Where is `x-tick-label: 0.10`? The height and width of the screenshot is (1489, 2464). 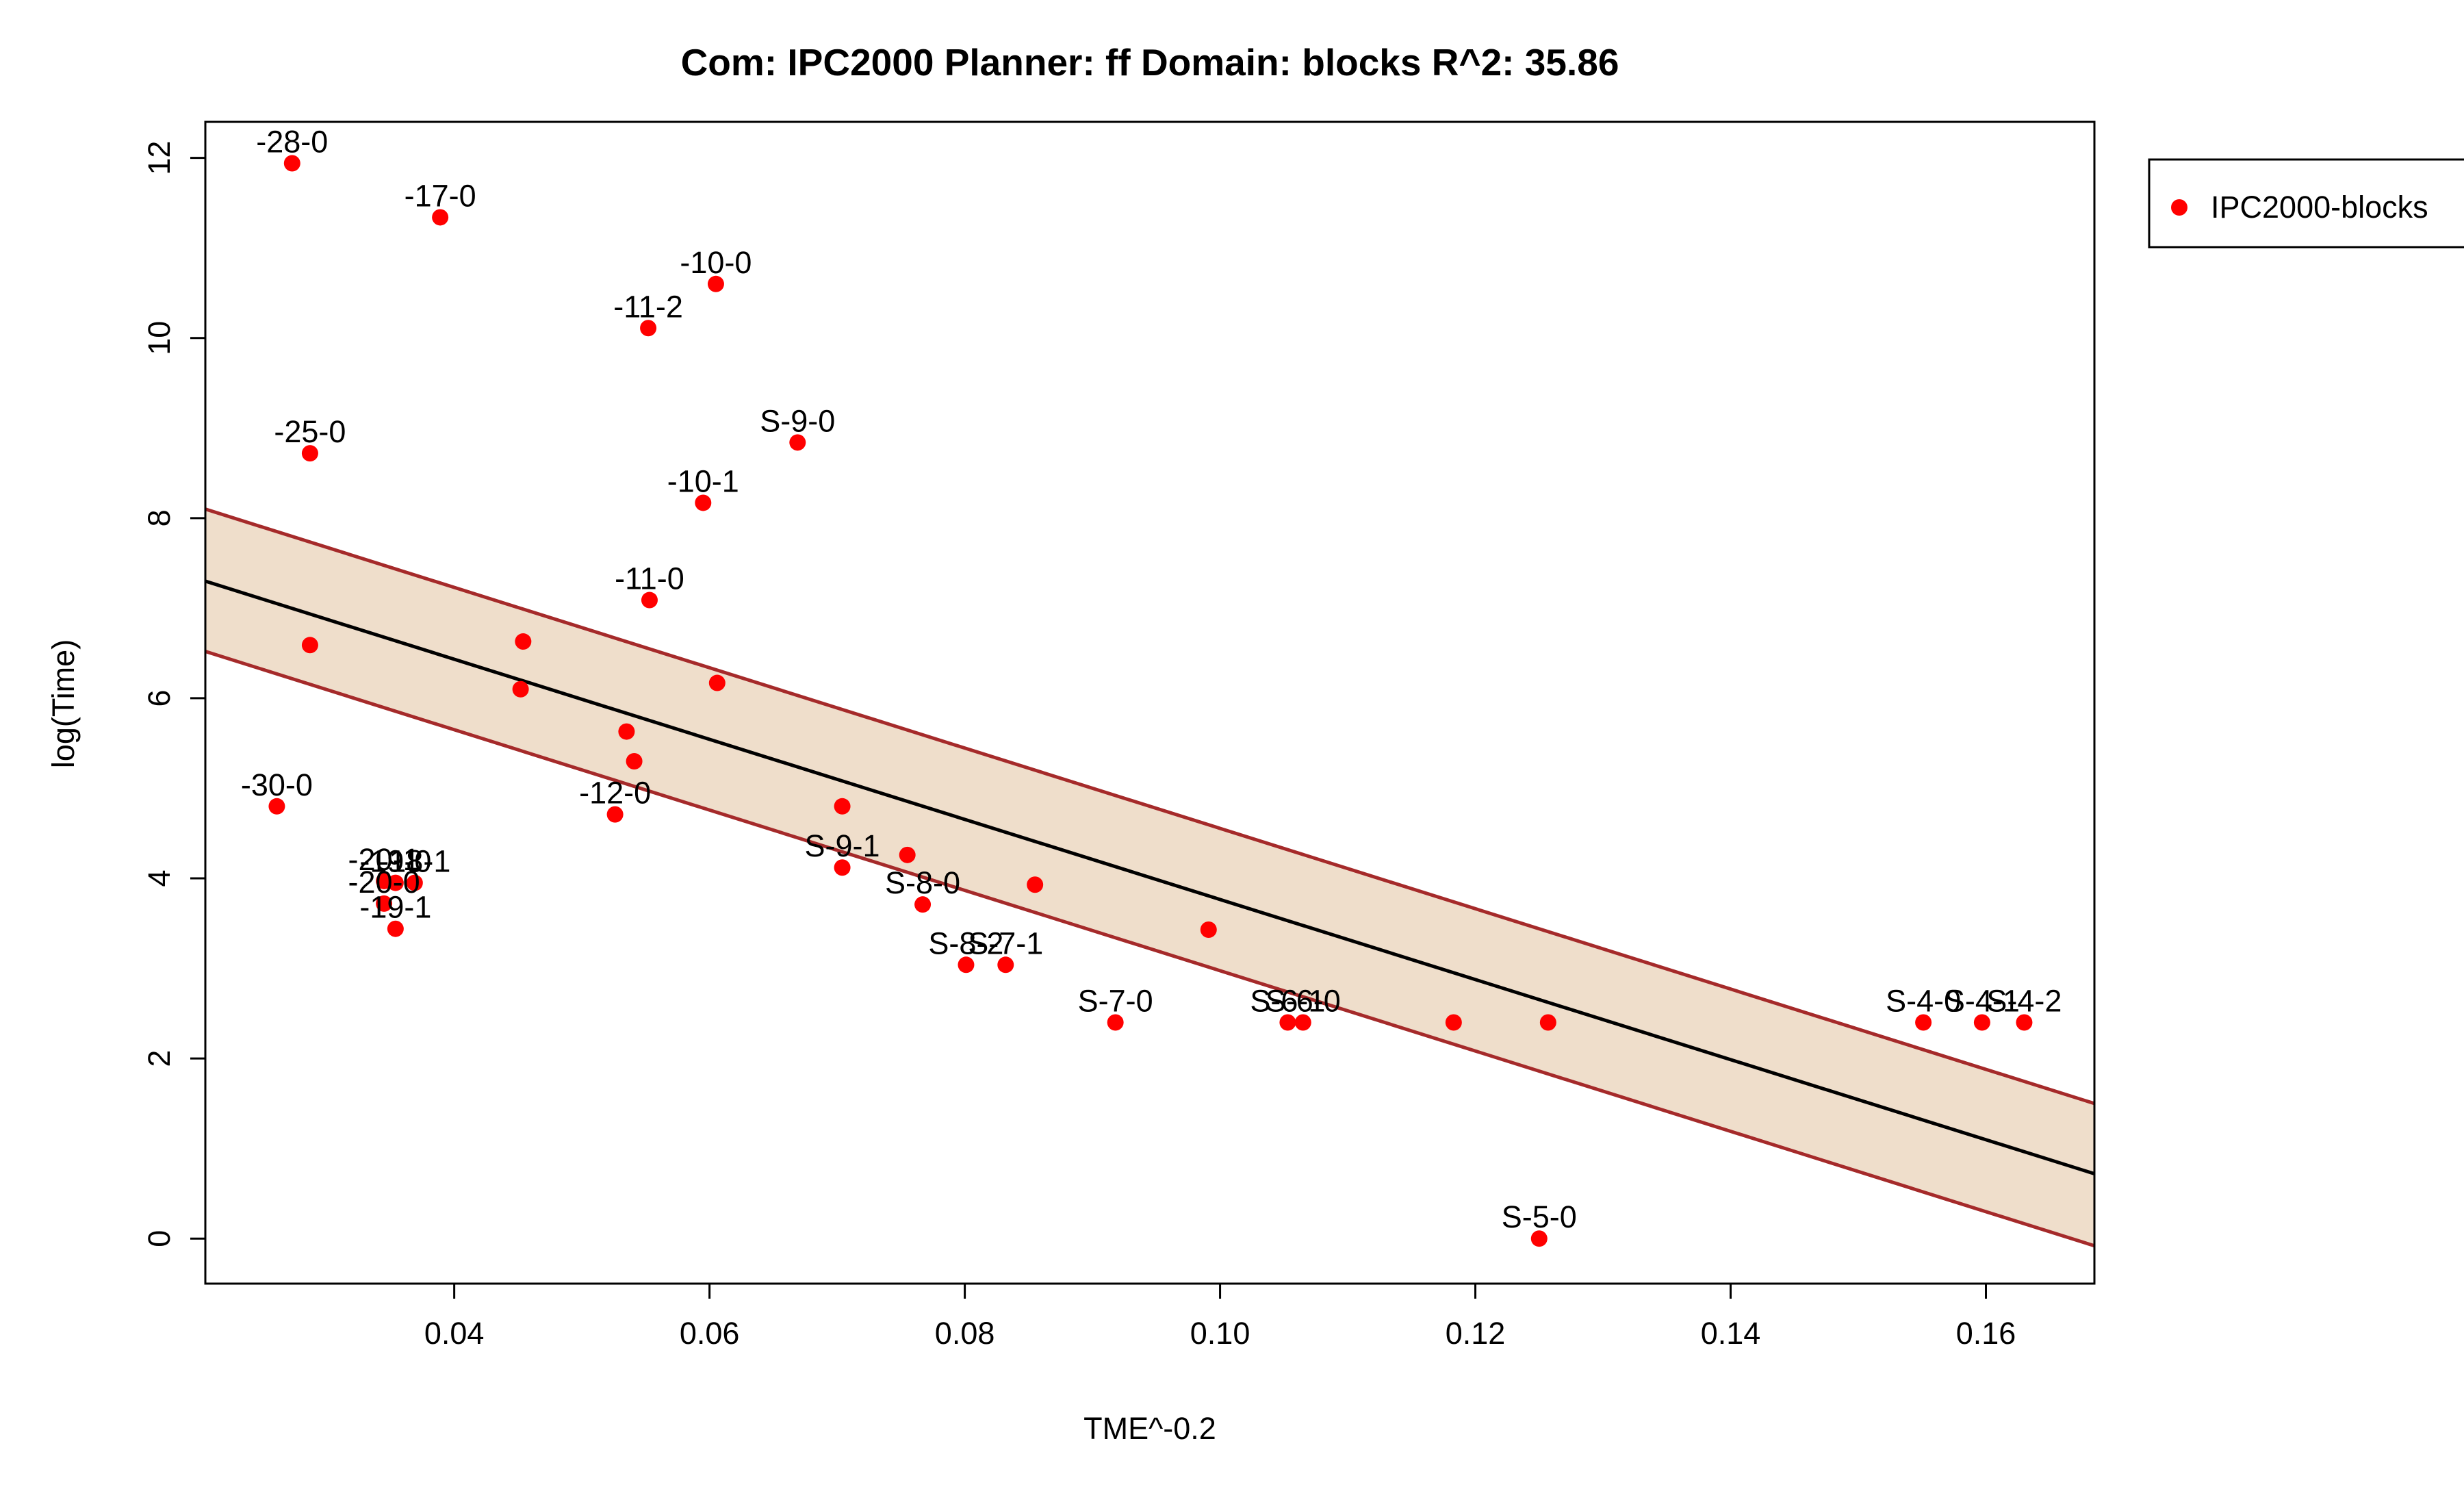 x-tick-label: 0.10 is located at coordinates (1220, 1333).